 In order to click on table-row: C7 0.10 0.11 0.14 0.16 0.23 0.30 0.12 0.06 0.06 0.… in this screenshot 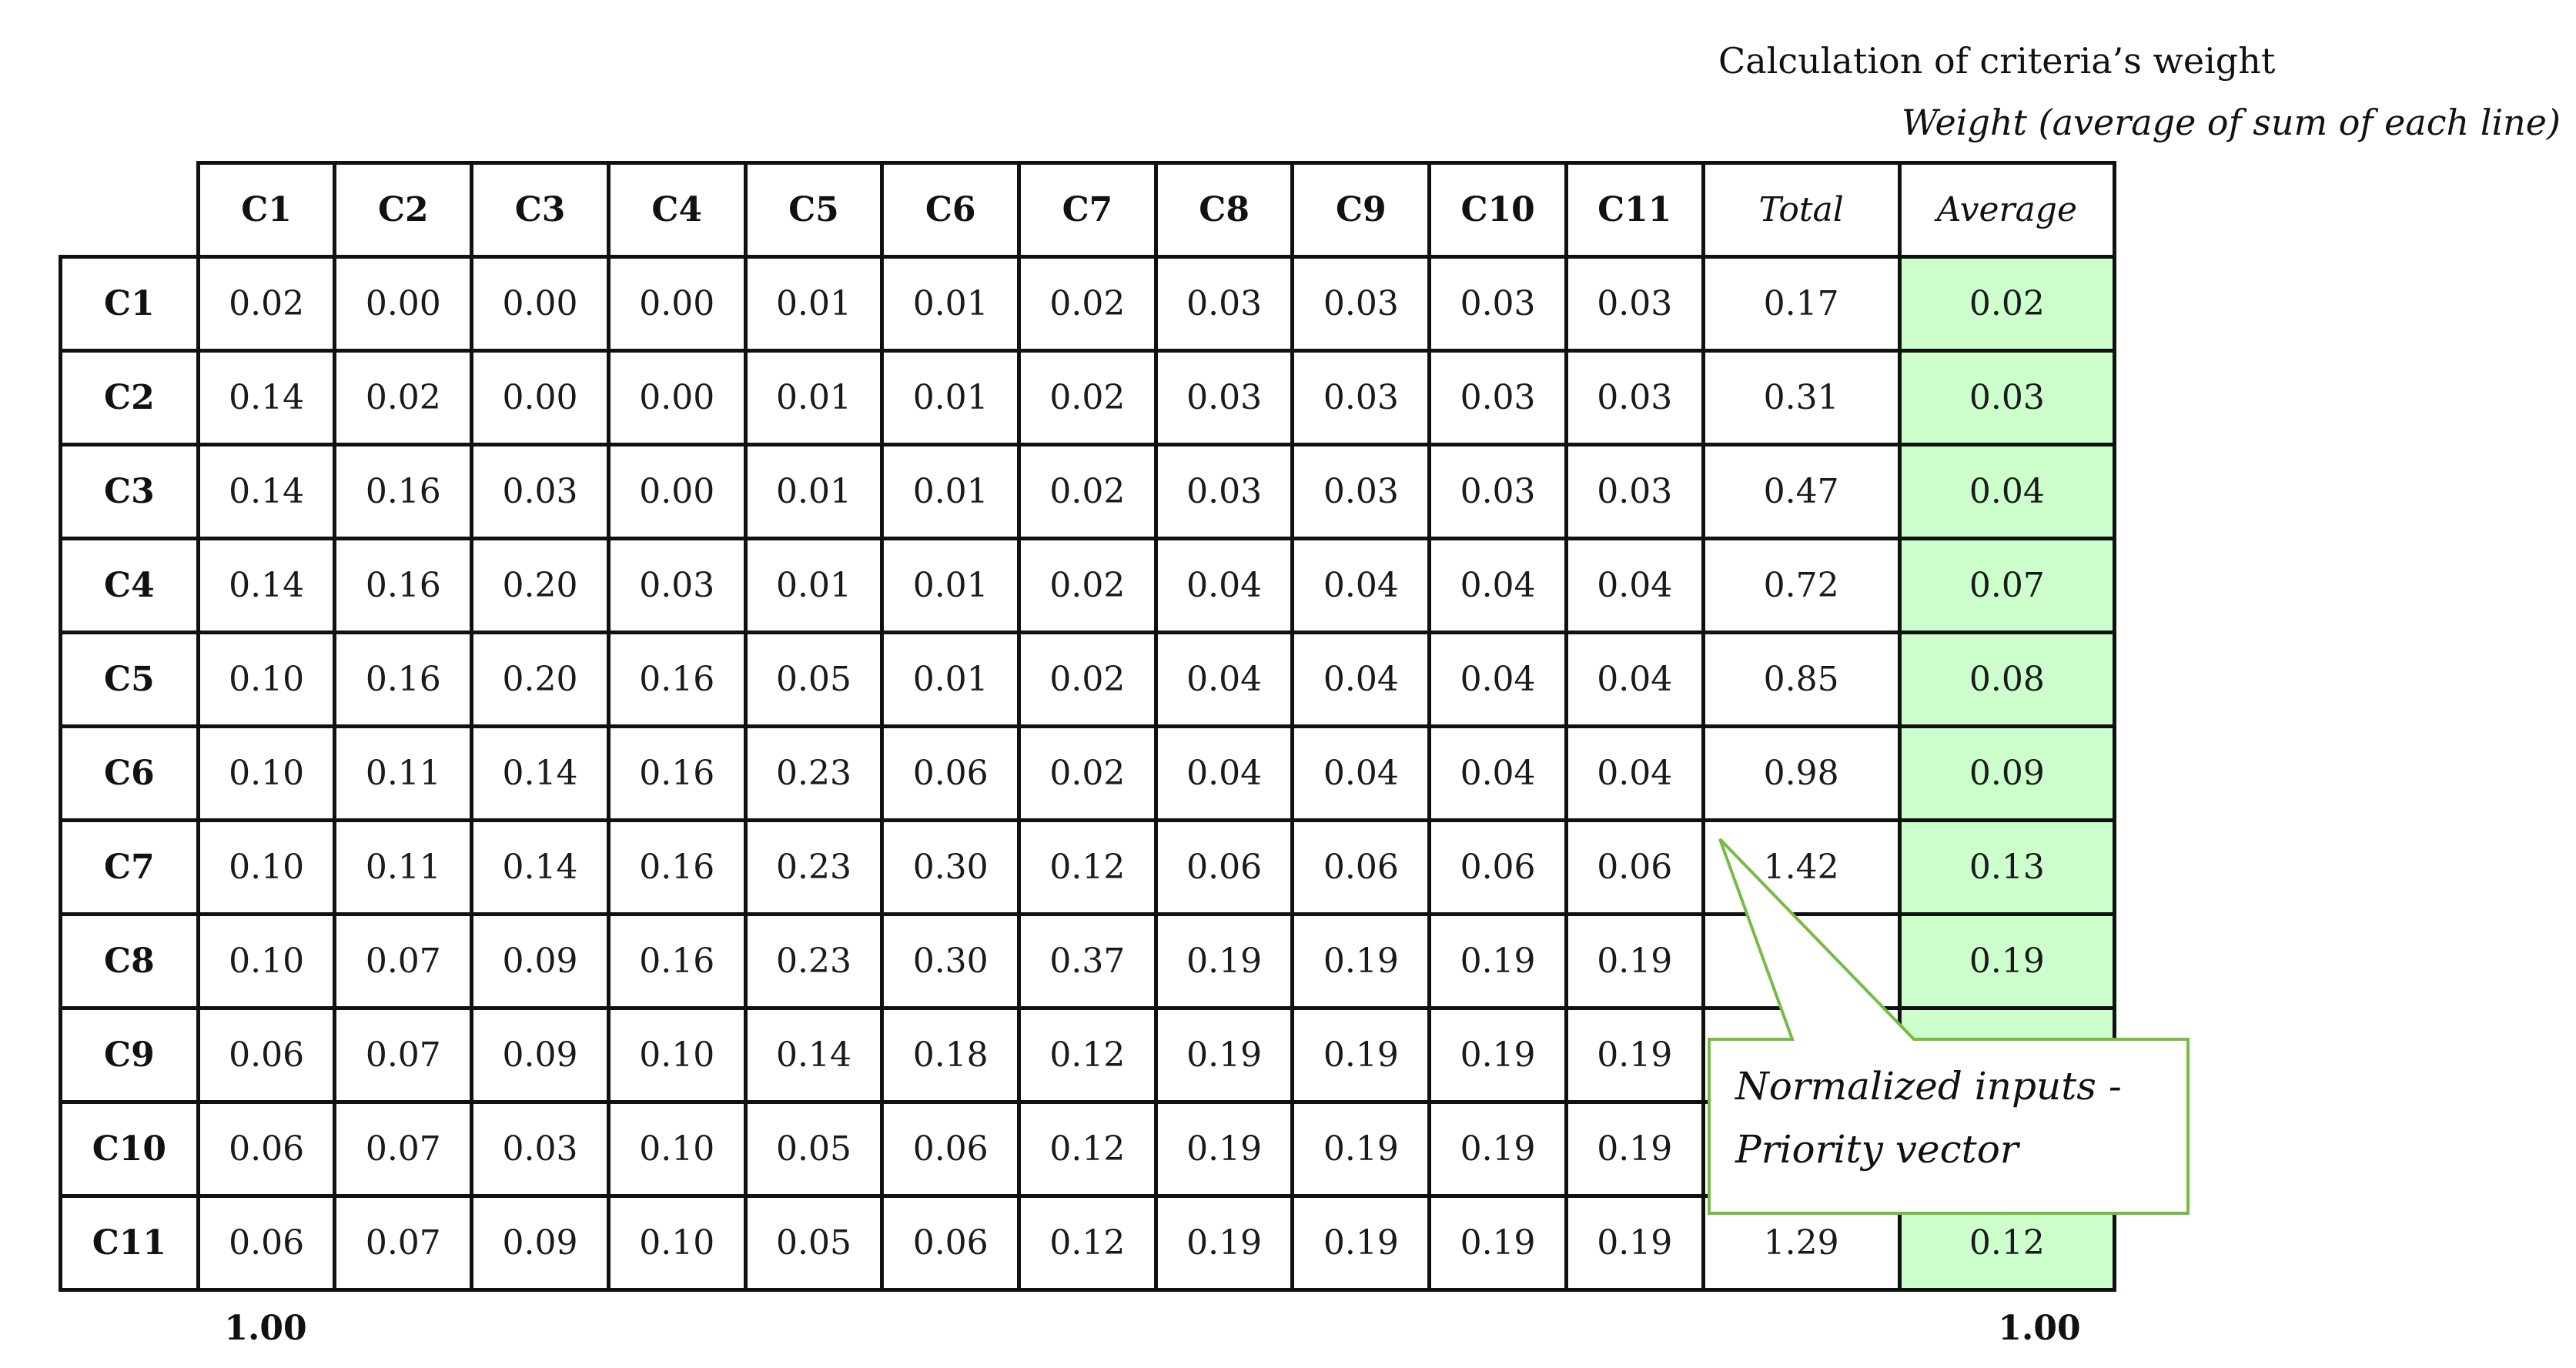, I will do `click(1088, 867)`.